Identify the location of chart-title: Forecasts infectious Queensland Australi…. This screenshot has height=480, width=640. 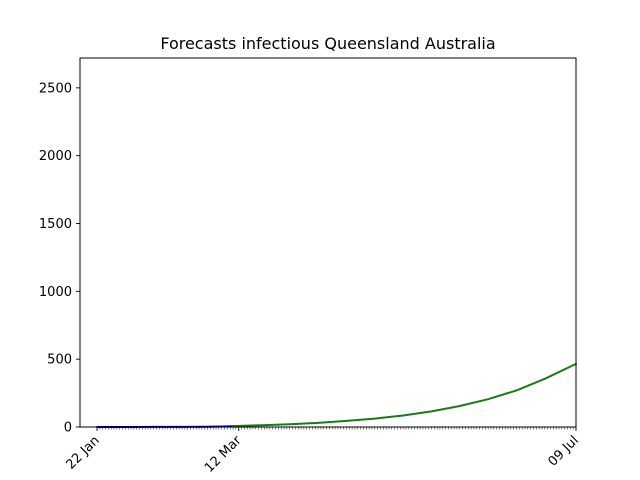
(327, 43).